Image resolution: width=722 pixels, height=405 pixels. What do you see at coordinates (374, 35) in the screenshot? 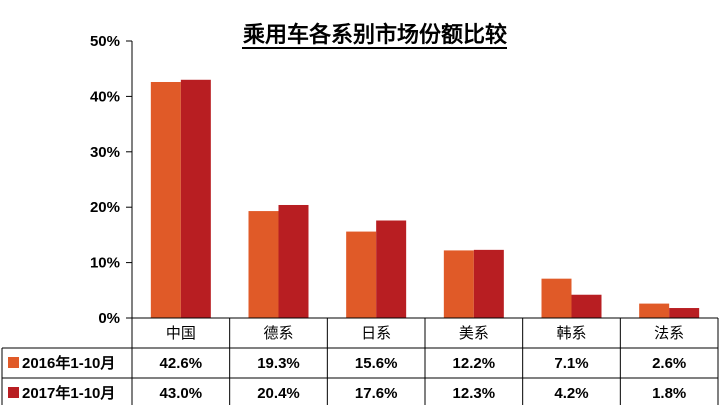
I see `chart-title: 乘用车各系别市场份额比较` at bounding box center [374, 35].